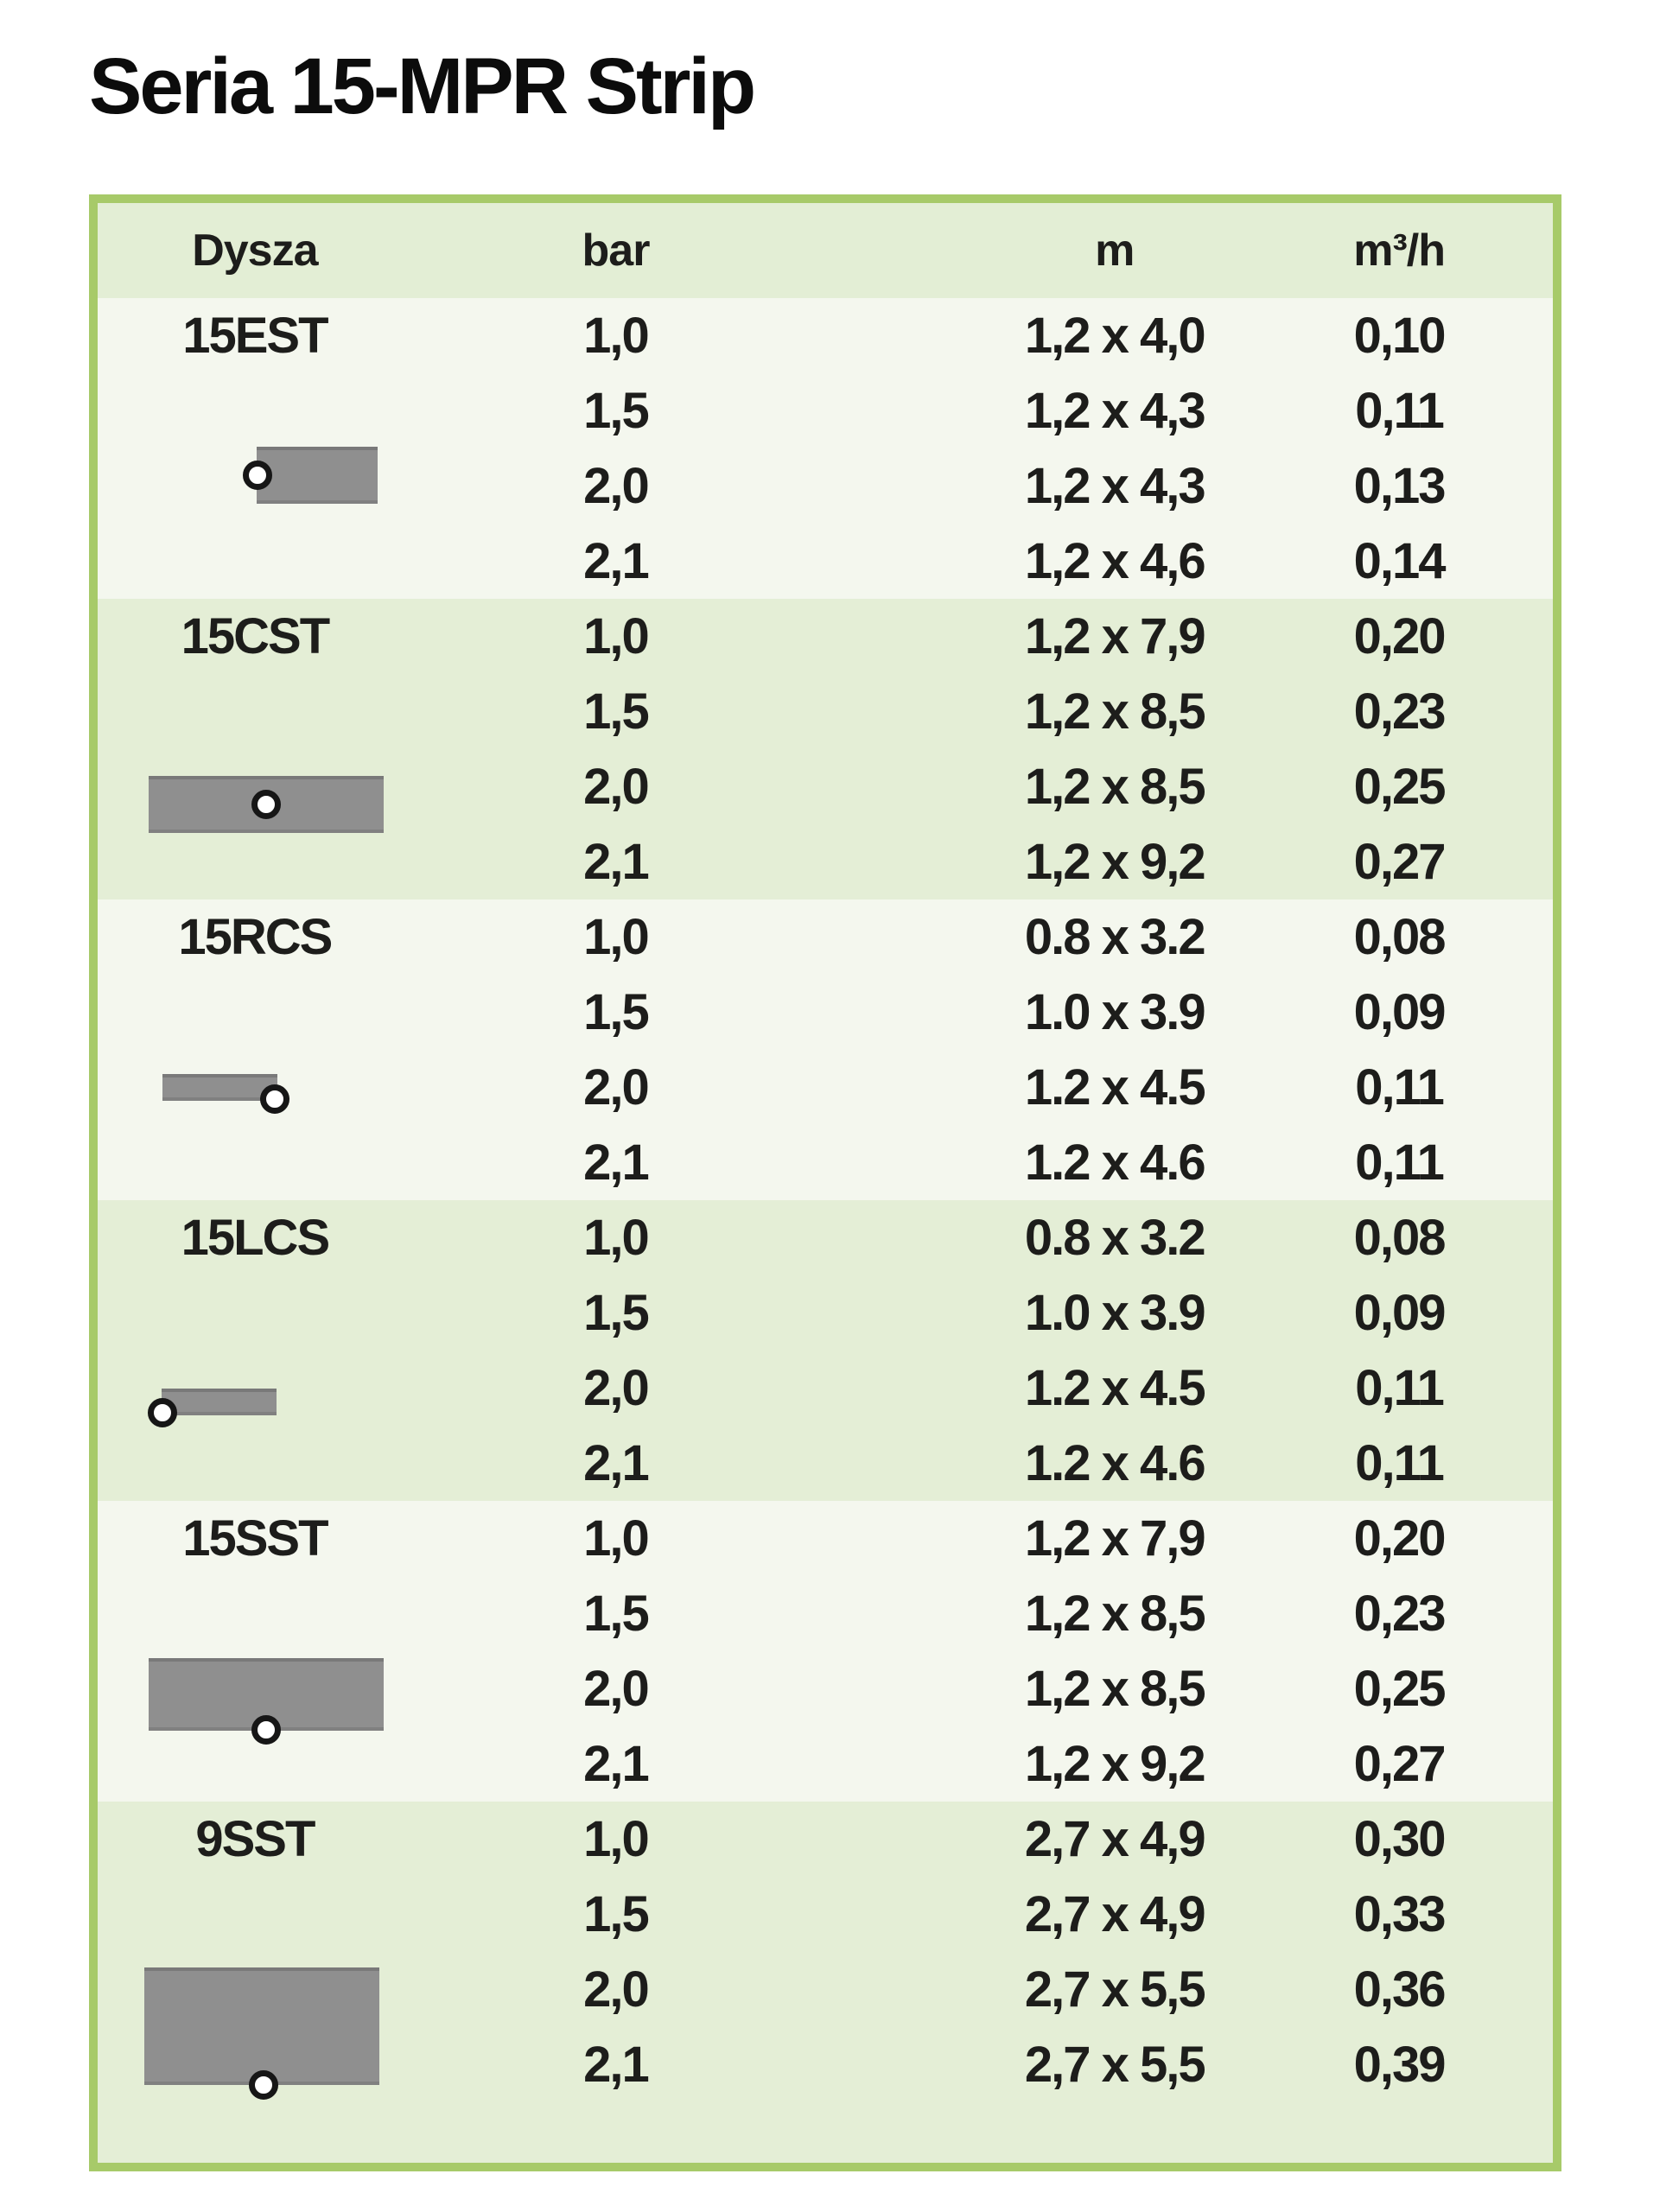 This screenshot has height=2212, width=1679. Describe the element at coordinates (1115, 1238) in the screenshot. I see `dimensions-value: 0.8 x 3.2` at that location.